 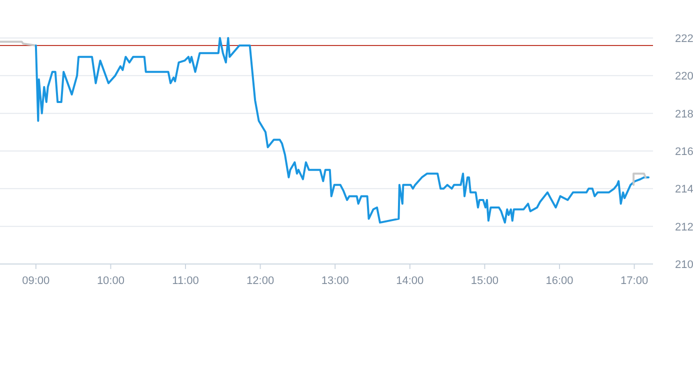 What do you see at coordinates (634, 281) in the screenshot?
I see `x-tick-label: 17:00` at bounding box center [634, 281].